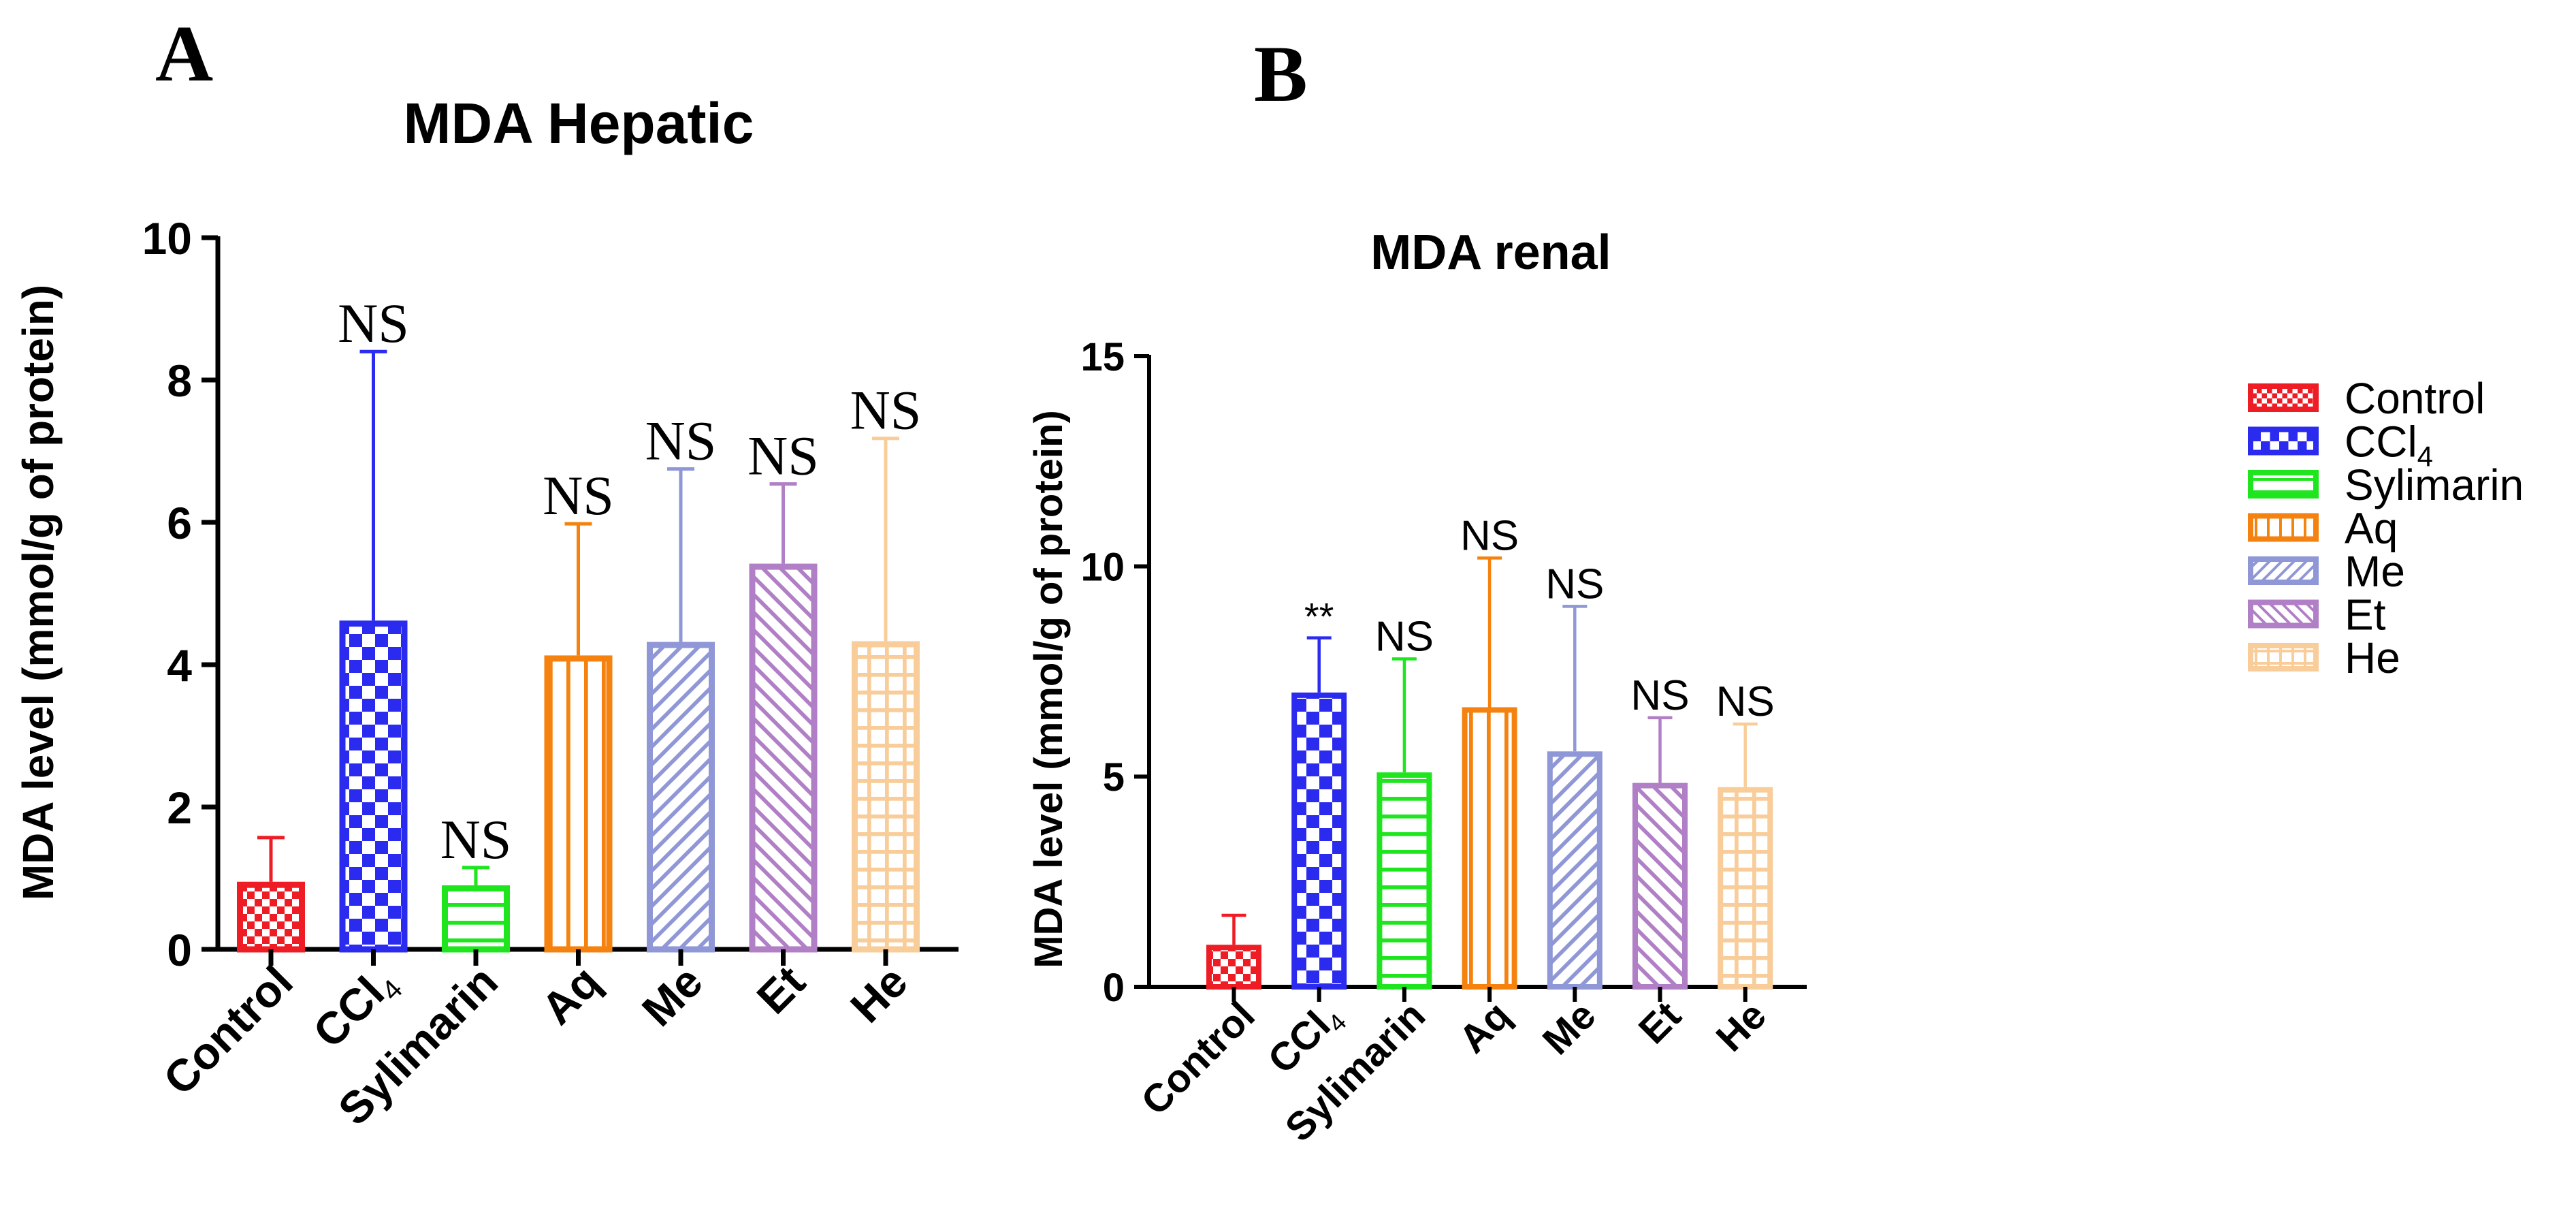  I want to click on legend-label-et: Et, so click(2366, 614).